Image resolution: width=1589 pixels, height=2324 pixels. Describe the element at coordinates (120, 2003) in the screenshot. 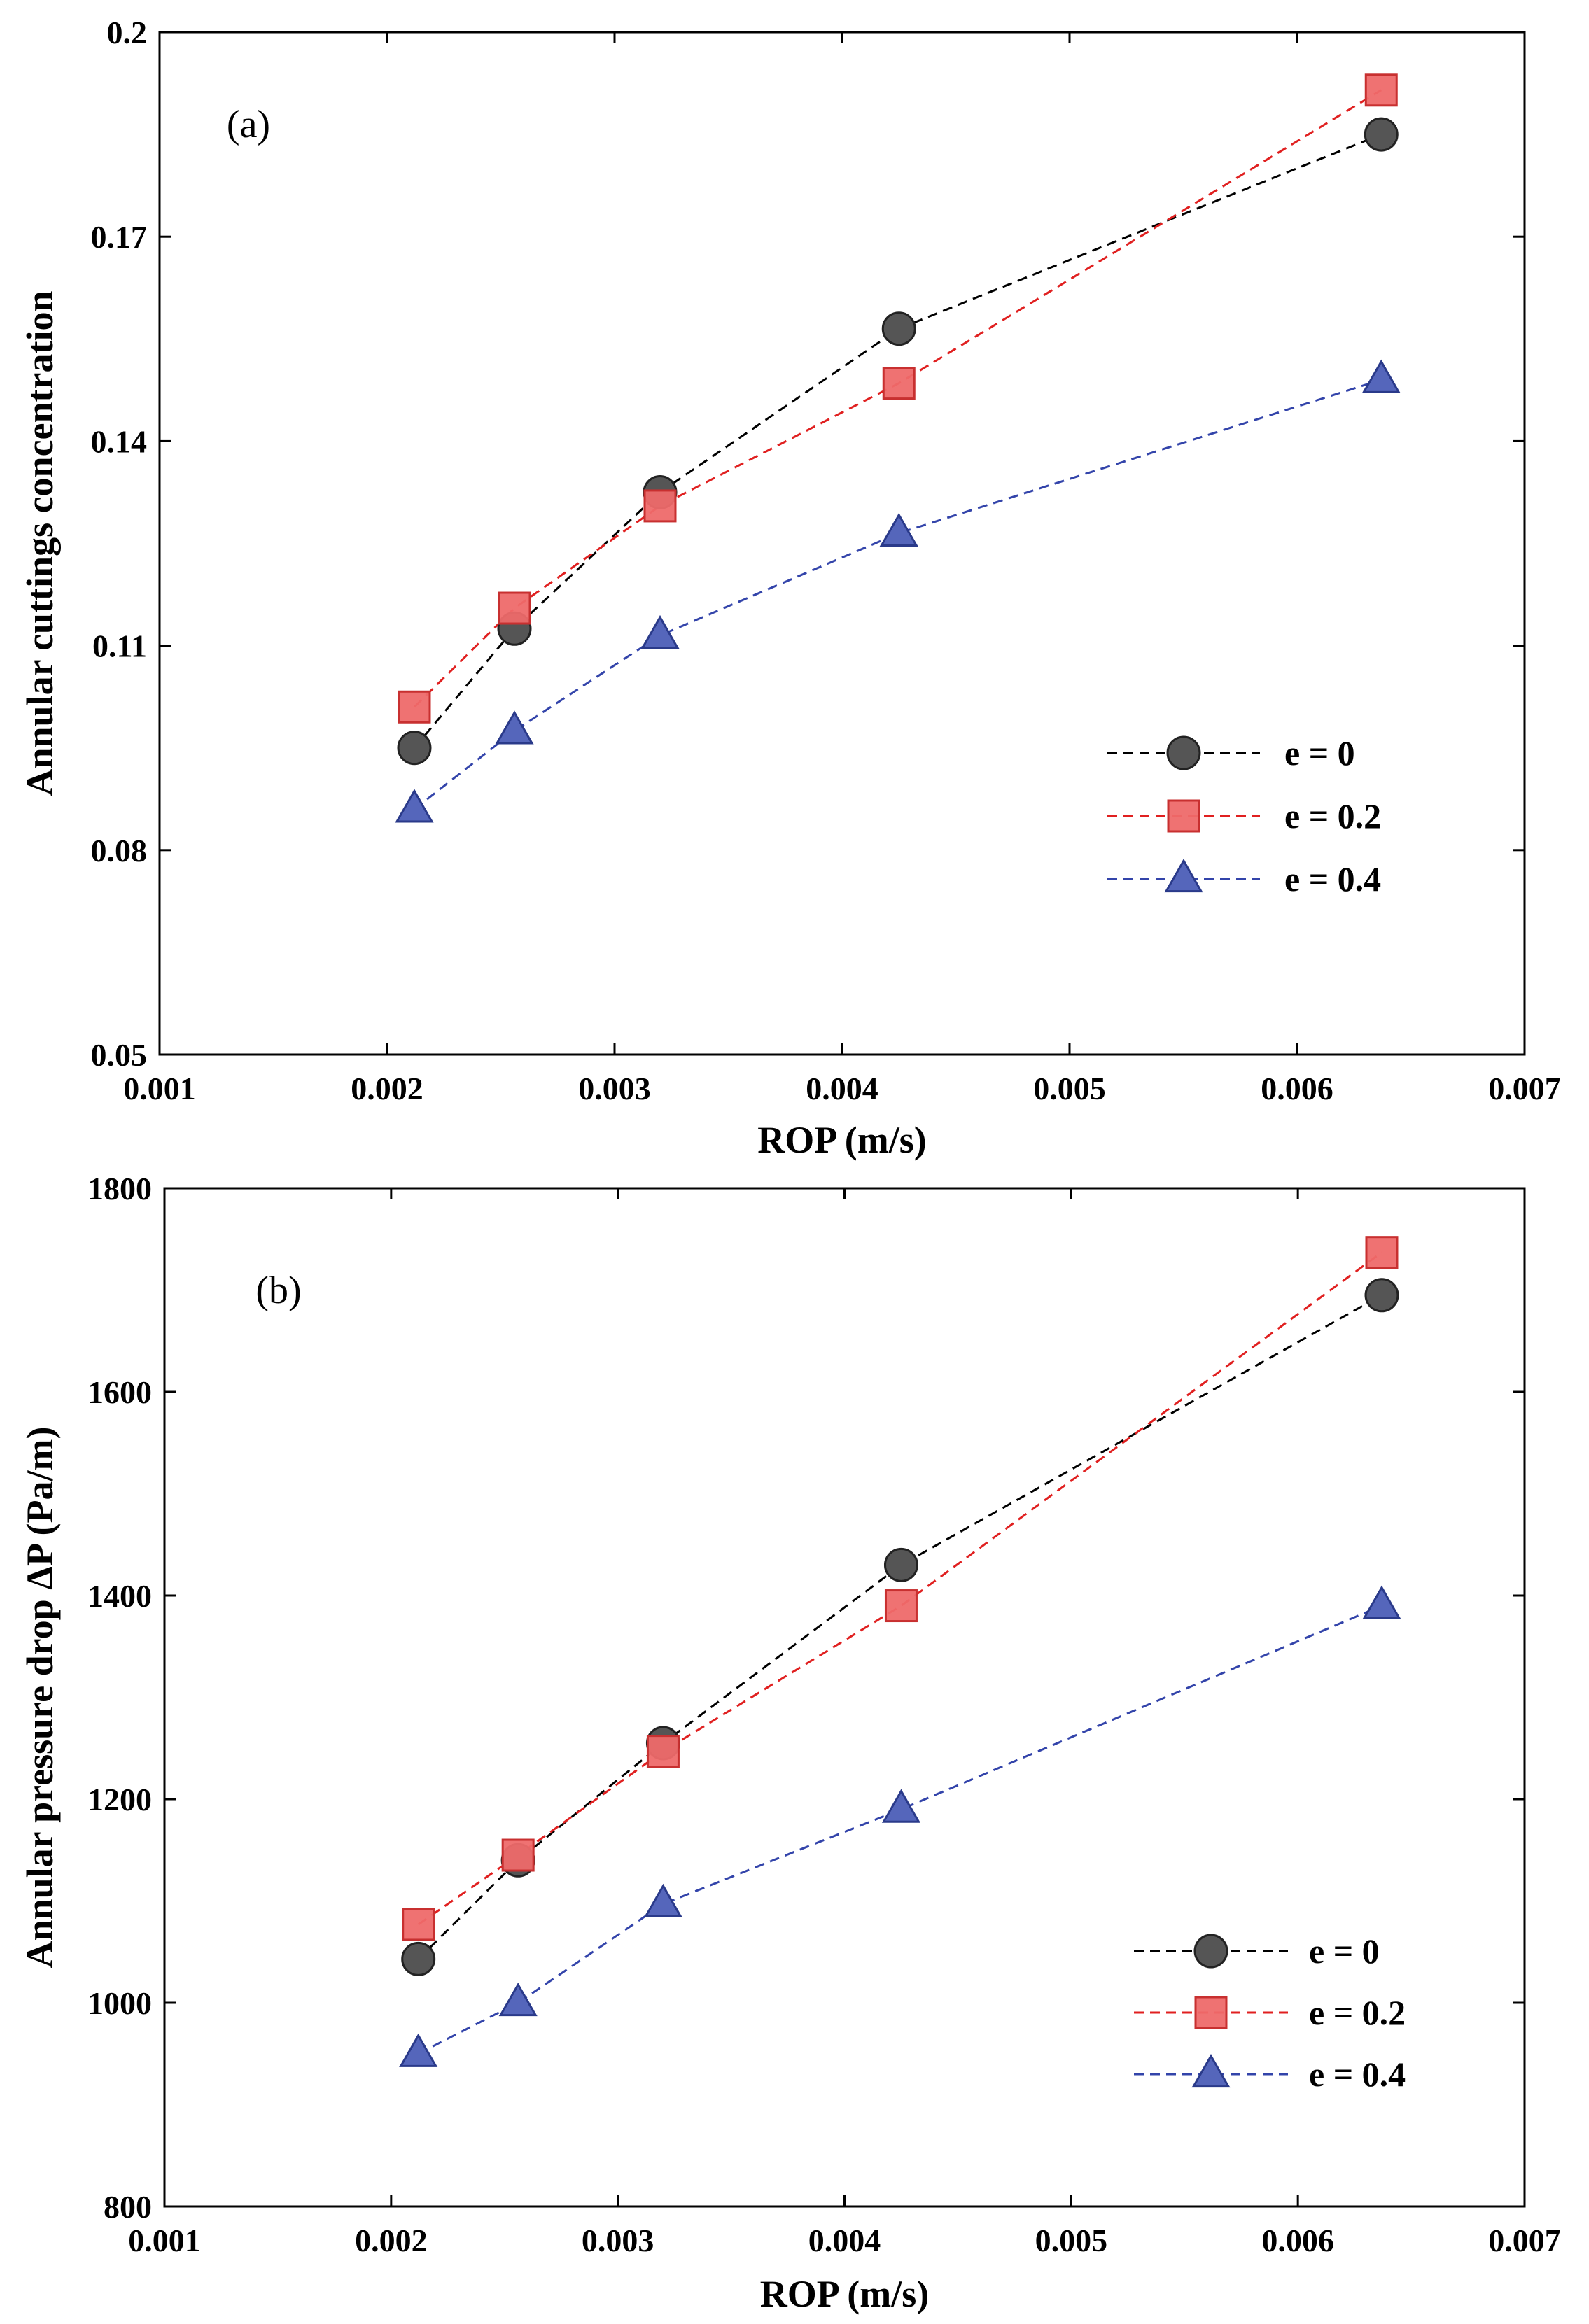

I see `y-tick-label: 1000` at that location.